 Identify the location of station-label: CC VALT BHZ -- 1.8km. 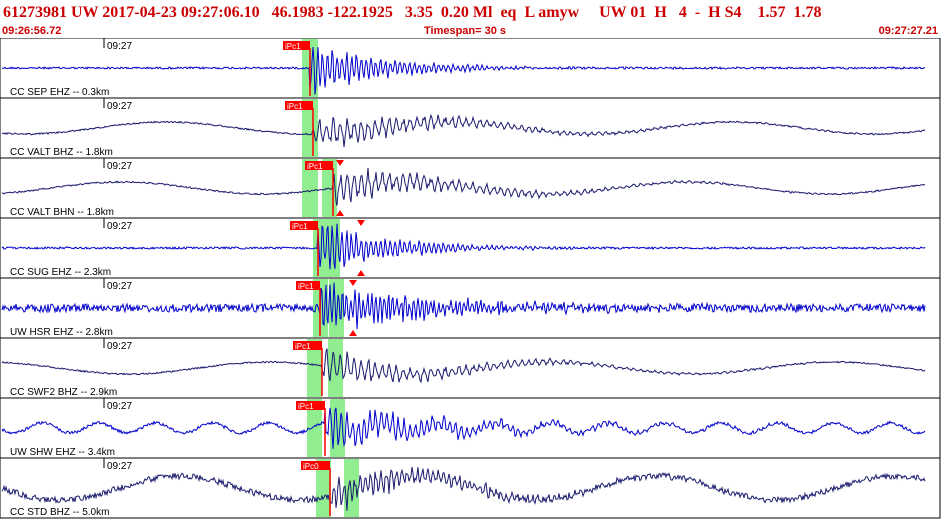
(61, 152).